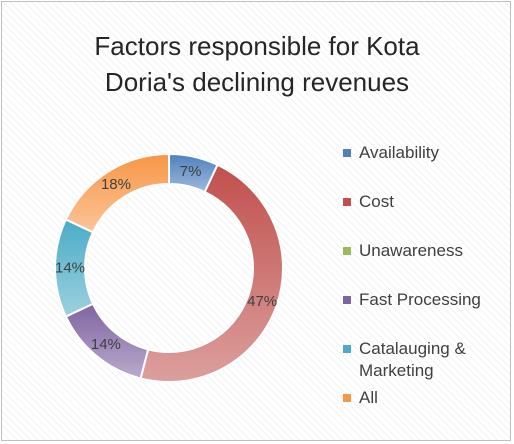 This screenshot has height=444, width=514. I want to click on legend-item-fast-processing: Fast Processing, so click(425, 313).